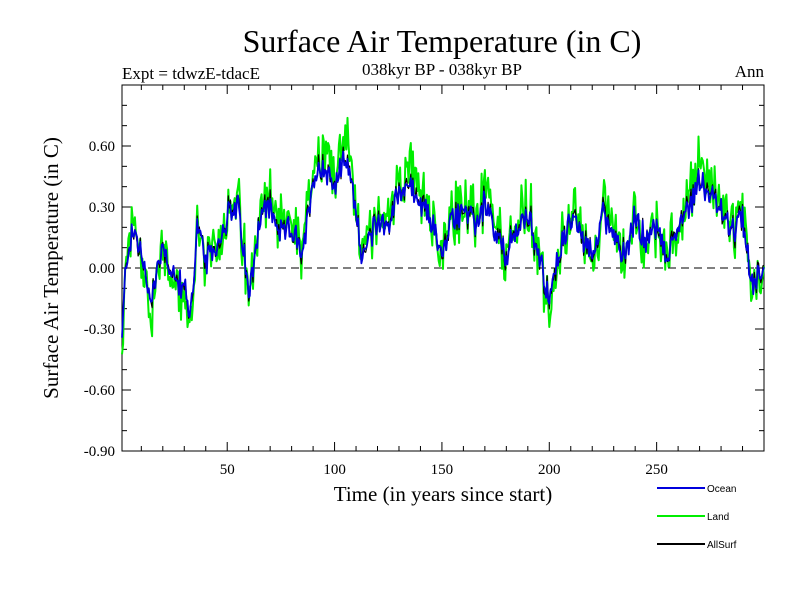  Describe the element at coordinates (442, 69) in the screenshot. I see `chart-subtitle: 038kyr BP - 038kyr BP` at that location.